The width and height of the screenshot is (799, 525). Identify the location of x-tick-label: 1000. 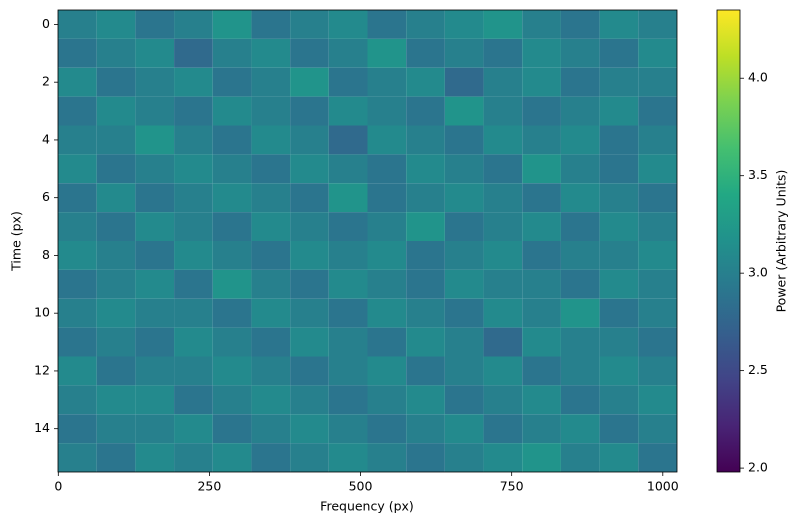
(663, 486).